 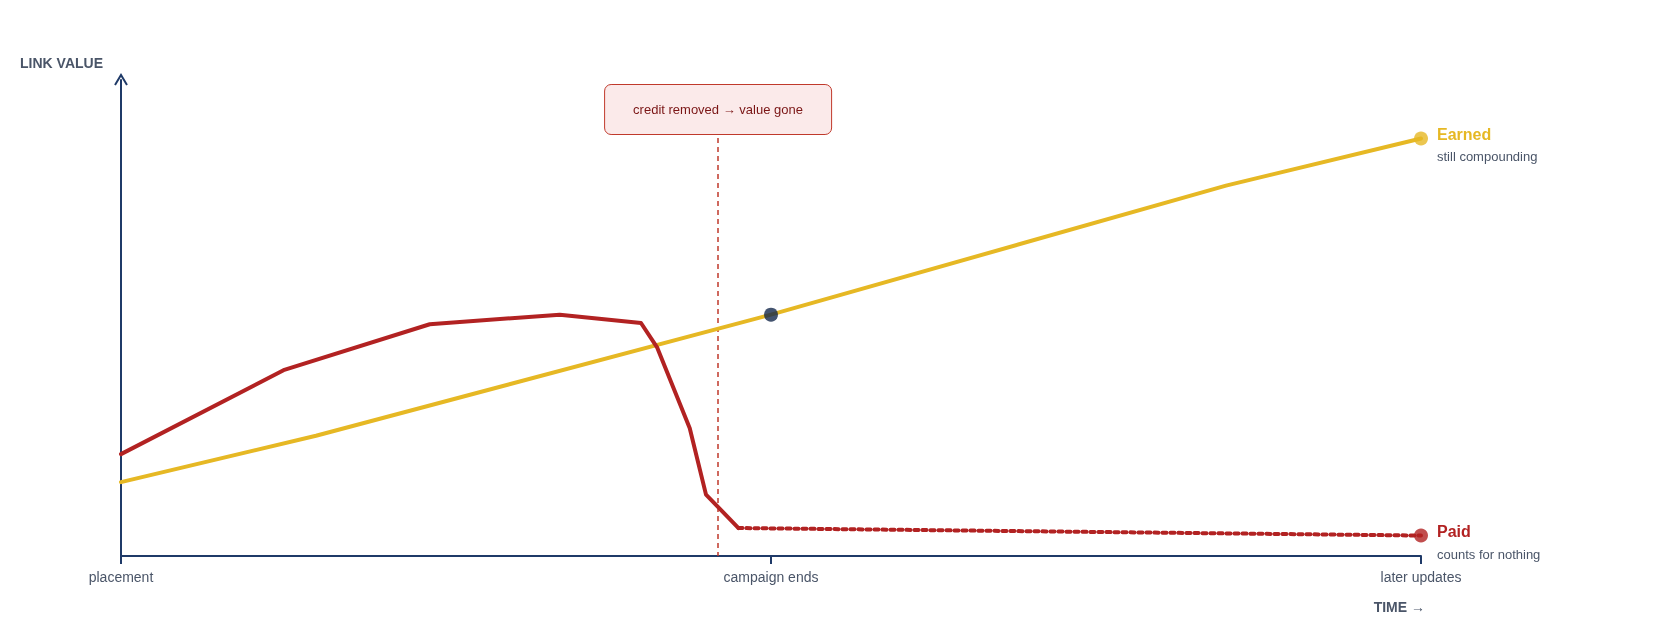 I want to click on series-label: Earned, so click(x=1464, y=134).